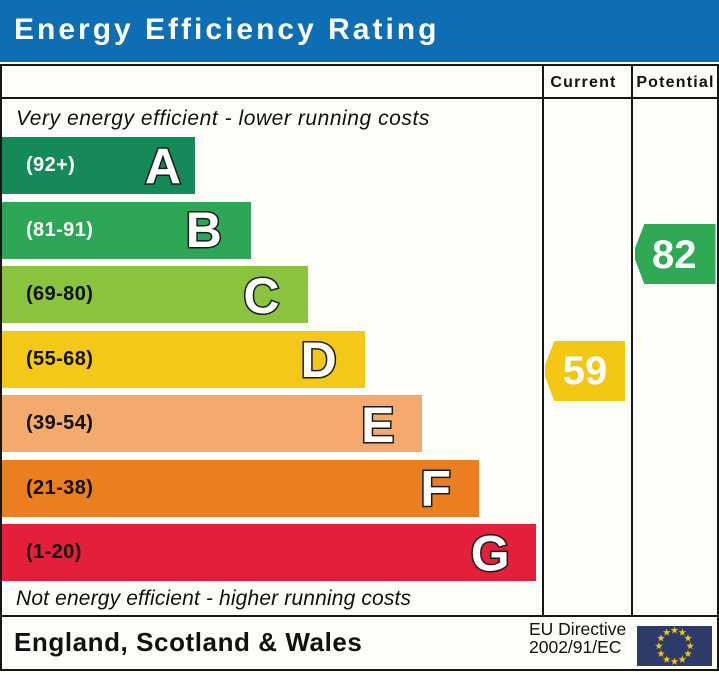 Image resolution: width=719 pixels, height=675 pixels. I want to click on svg-text: B, so click(204, 230).